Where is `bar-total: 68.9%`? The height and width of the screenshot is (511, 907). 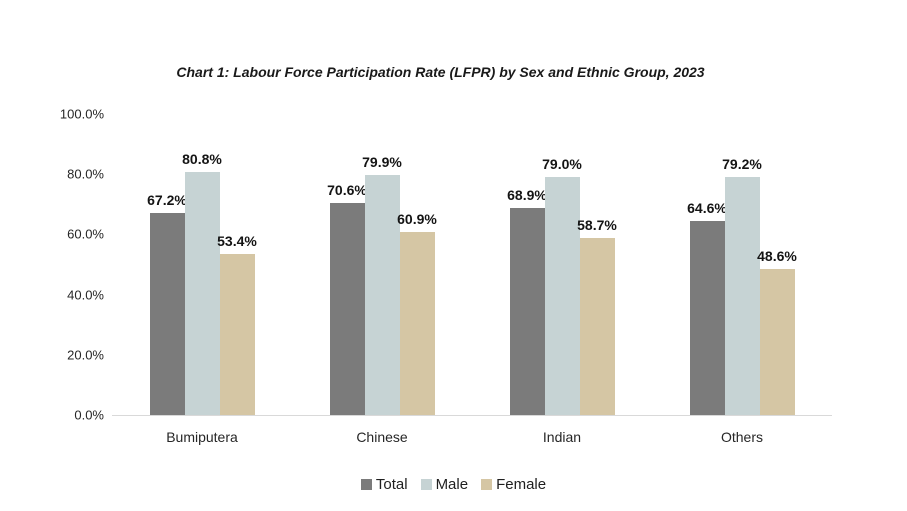 bar-total: 68.9% is located at coordinates (527, 301).